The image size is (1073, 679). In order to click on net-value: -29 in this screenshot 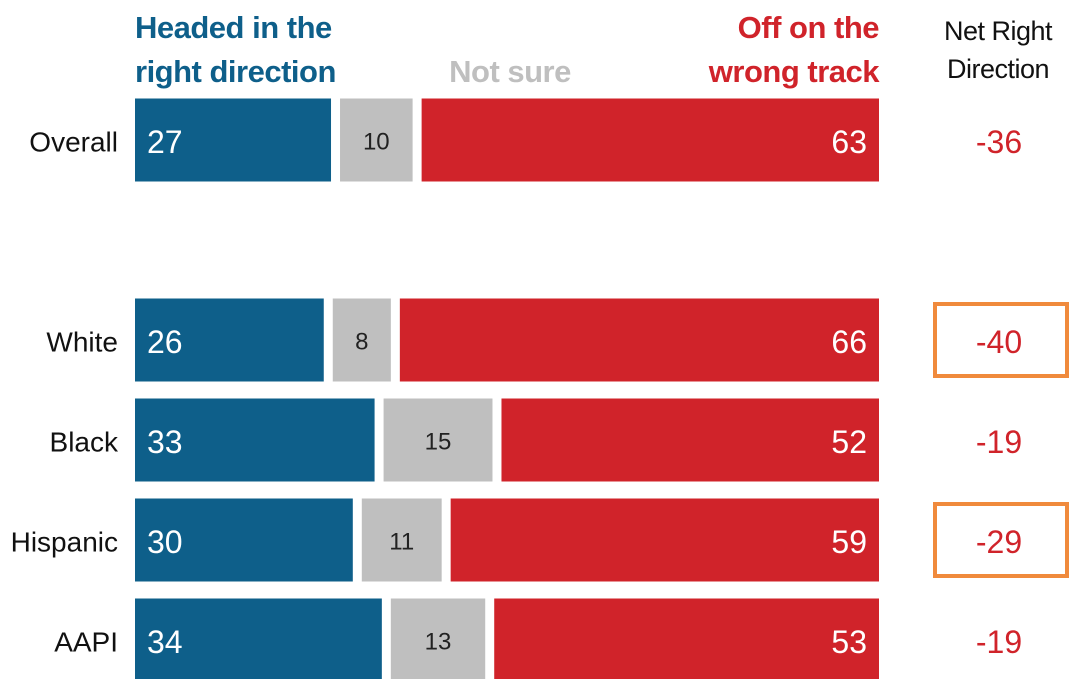, I will do `click(999, 542)`.